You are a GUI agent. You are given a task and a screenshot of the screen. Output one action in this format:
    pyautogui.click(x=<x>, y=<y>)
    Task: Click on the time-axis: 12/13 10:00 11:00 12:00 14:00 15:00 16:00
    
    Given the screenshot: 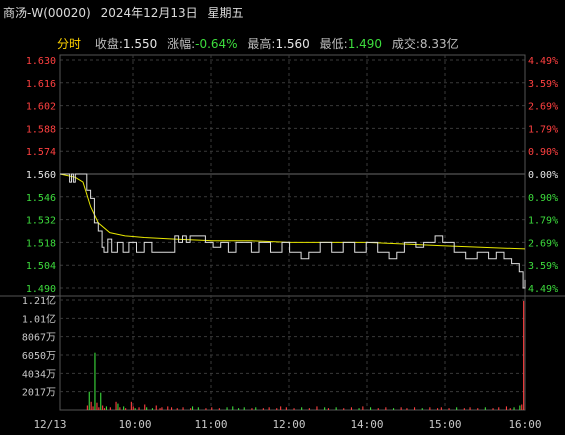 What is the action you would take?
    pyautogui.click(x=287, y=424)
    